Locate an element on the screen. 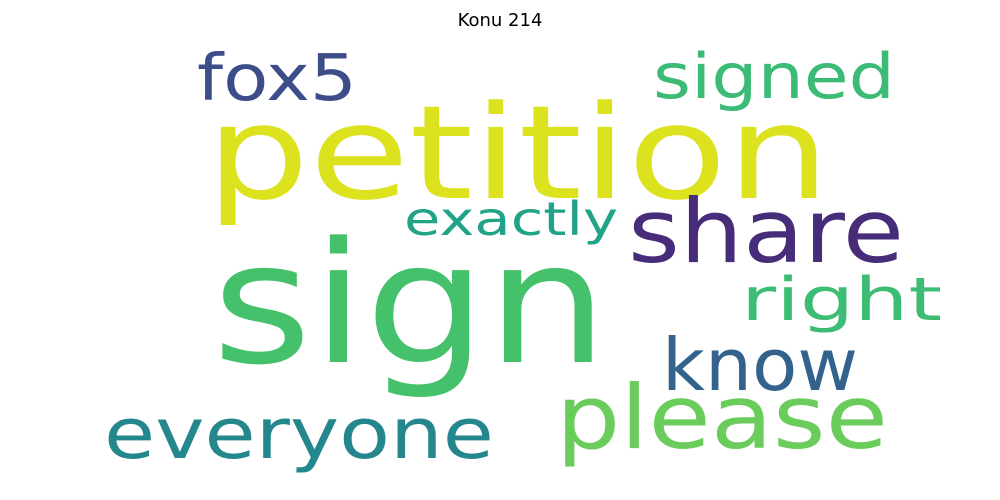 This screenshot has height=500, width=1000. word-everyone: everyone is located at coordinates (299, 434).